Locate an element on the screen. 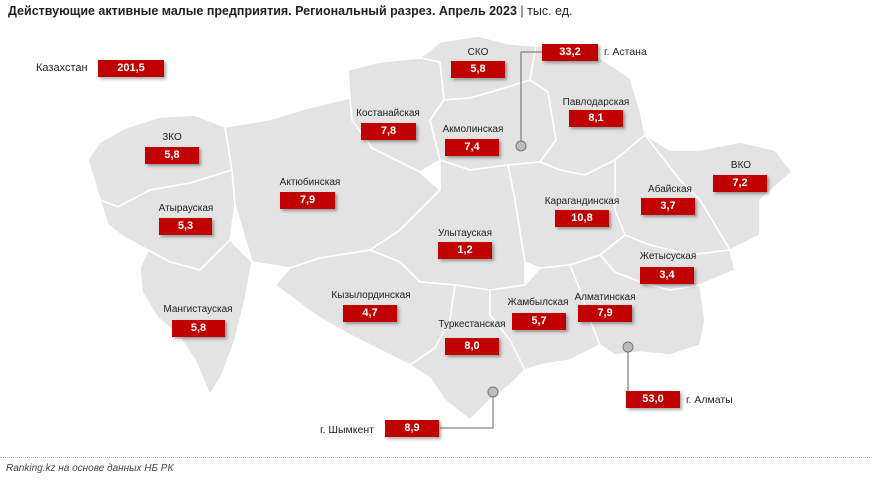 This screenshot has height=482, width=872. region-shape-mangystau is located at coordinates (196, 317).